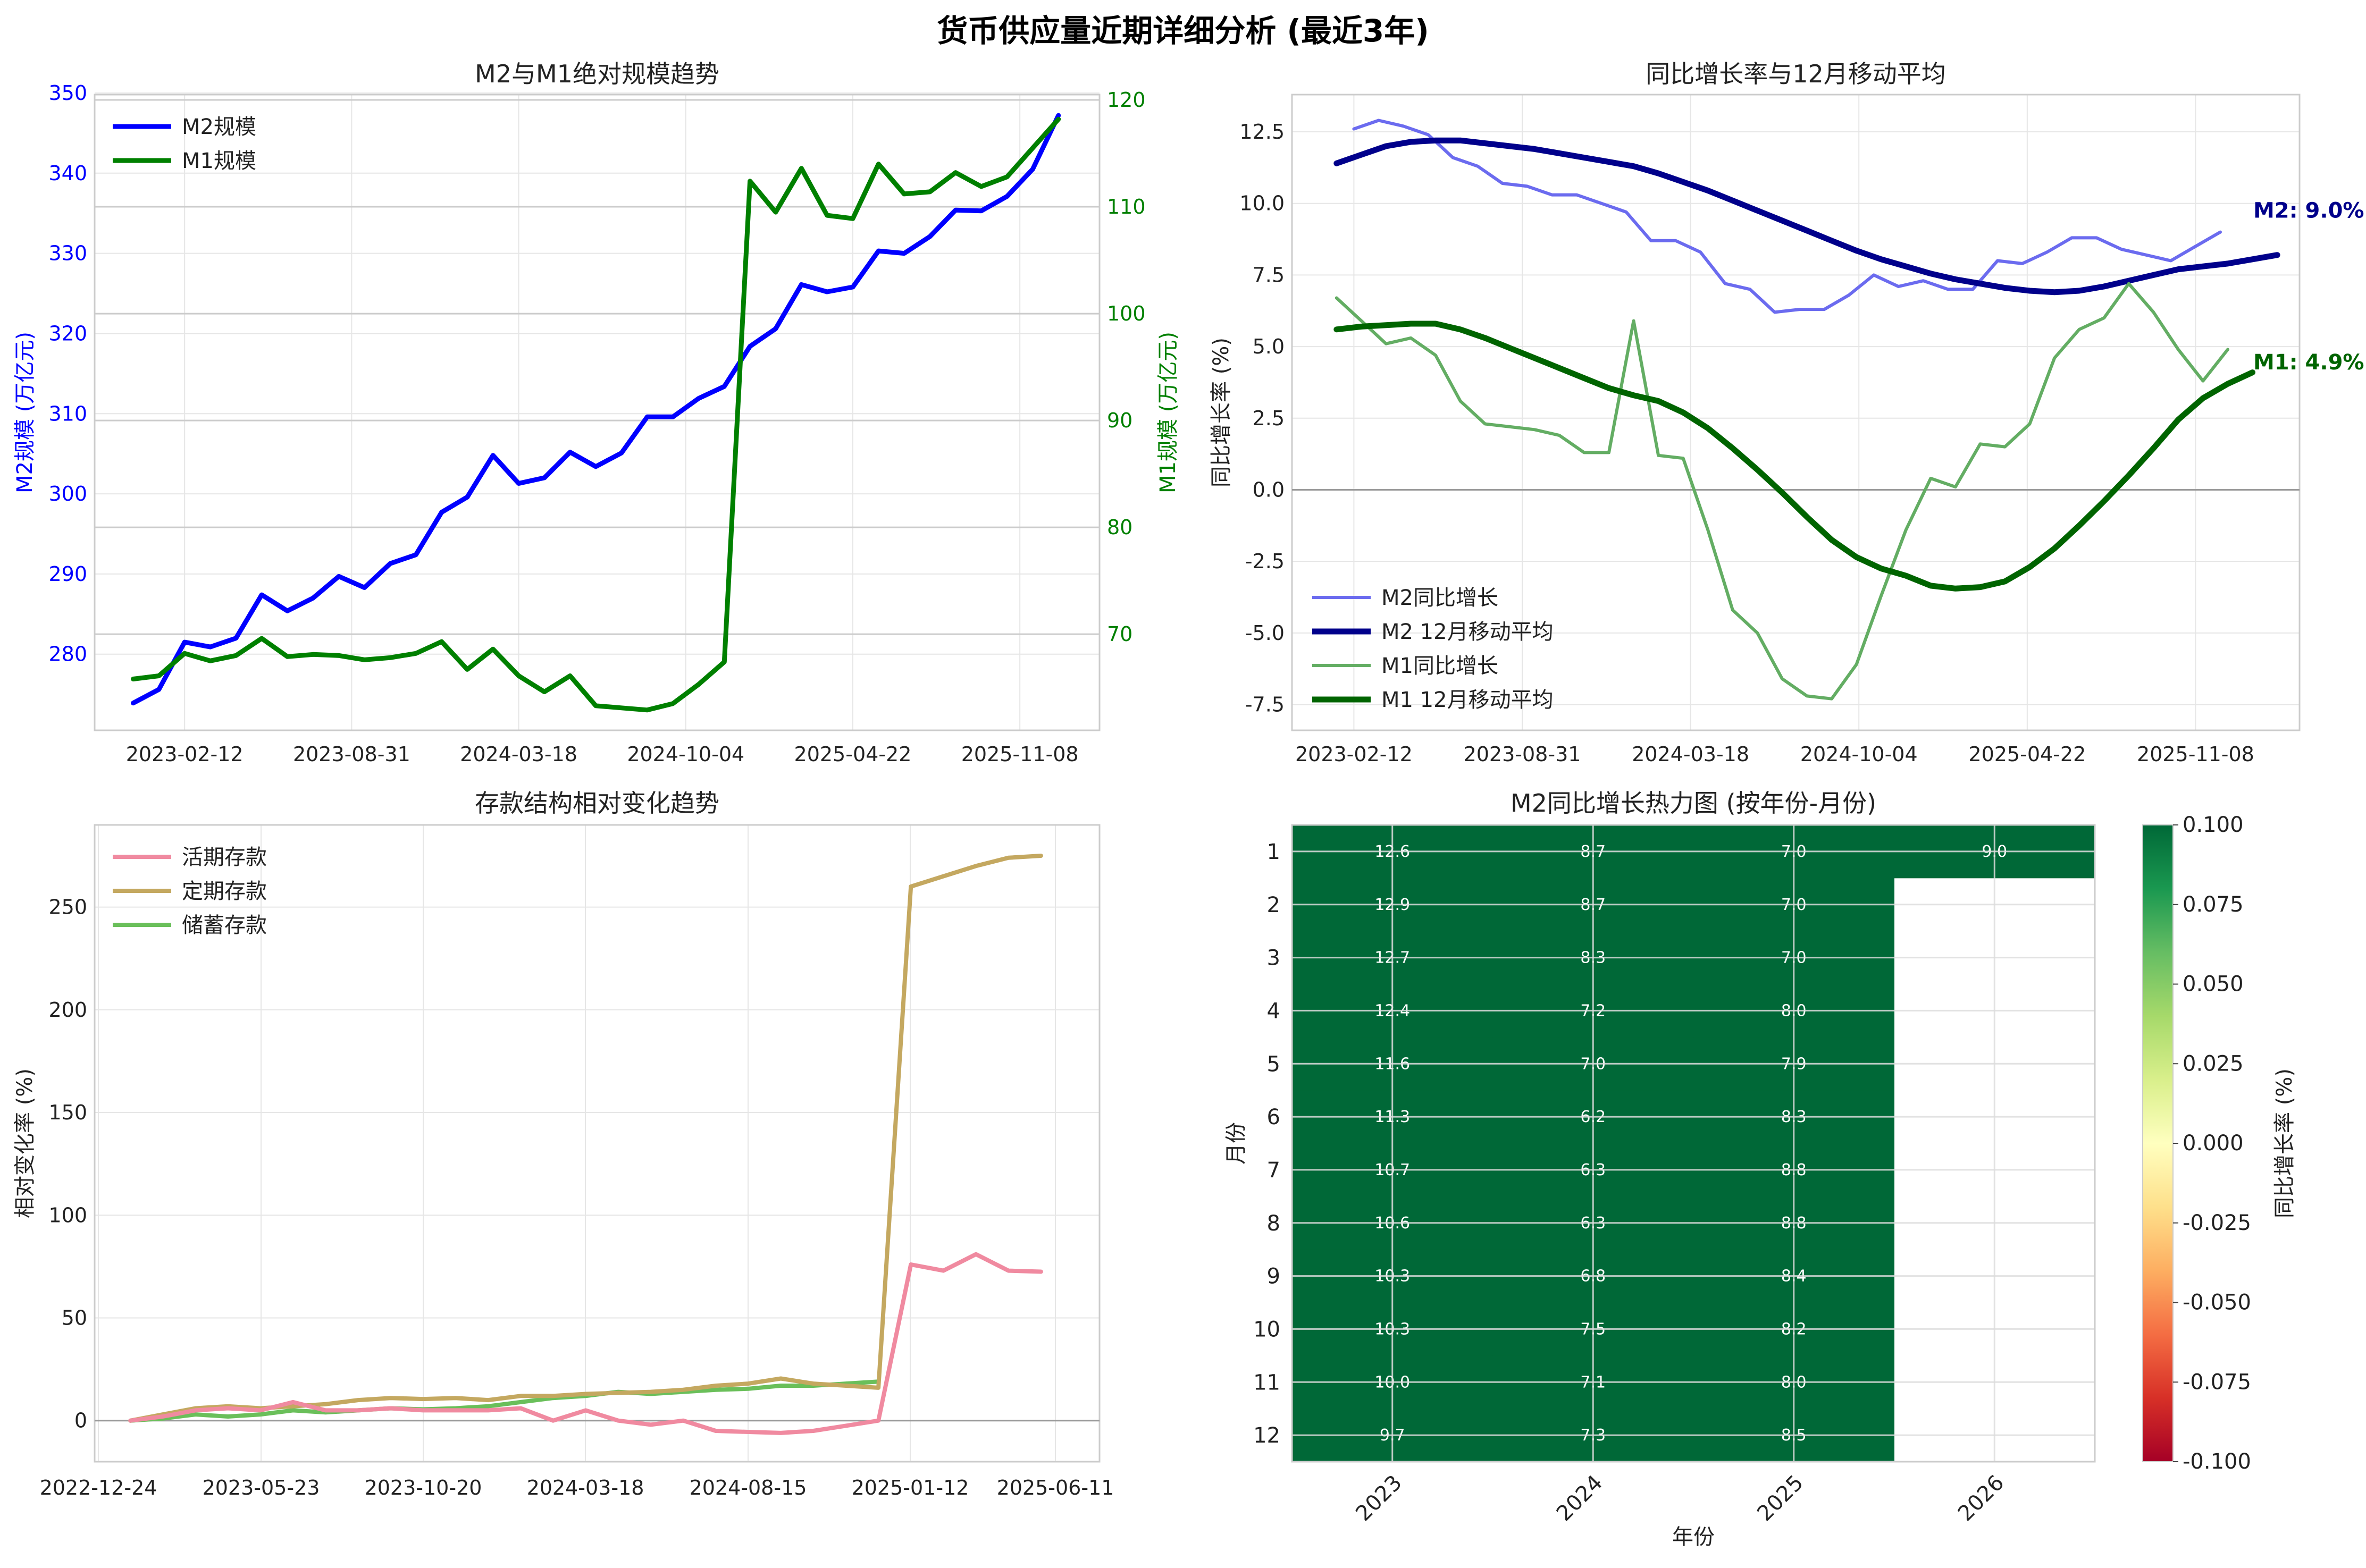 The width and height of the screenshot is (2366, 1568). What do you see at coordinates (67, 1010) in the screenshot?
I see `y-tick-label: 200` at bounding box center [67, 1010].